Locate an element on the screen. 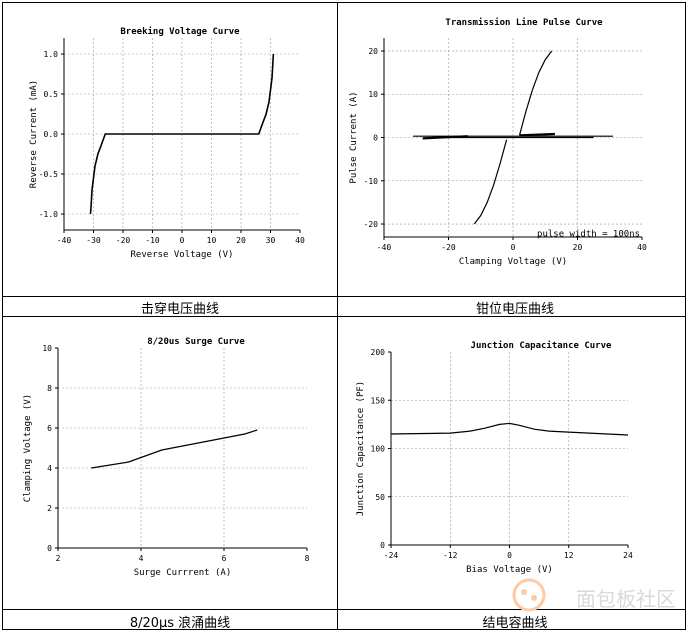 The height and width of the screenshot is (632, 688). y-tick-label: 2 is located at coordinates (49, 508).